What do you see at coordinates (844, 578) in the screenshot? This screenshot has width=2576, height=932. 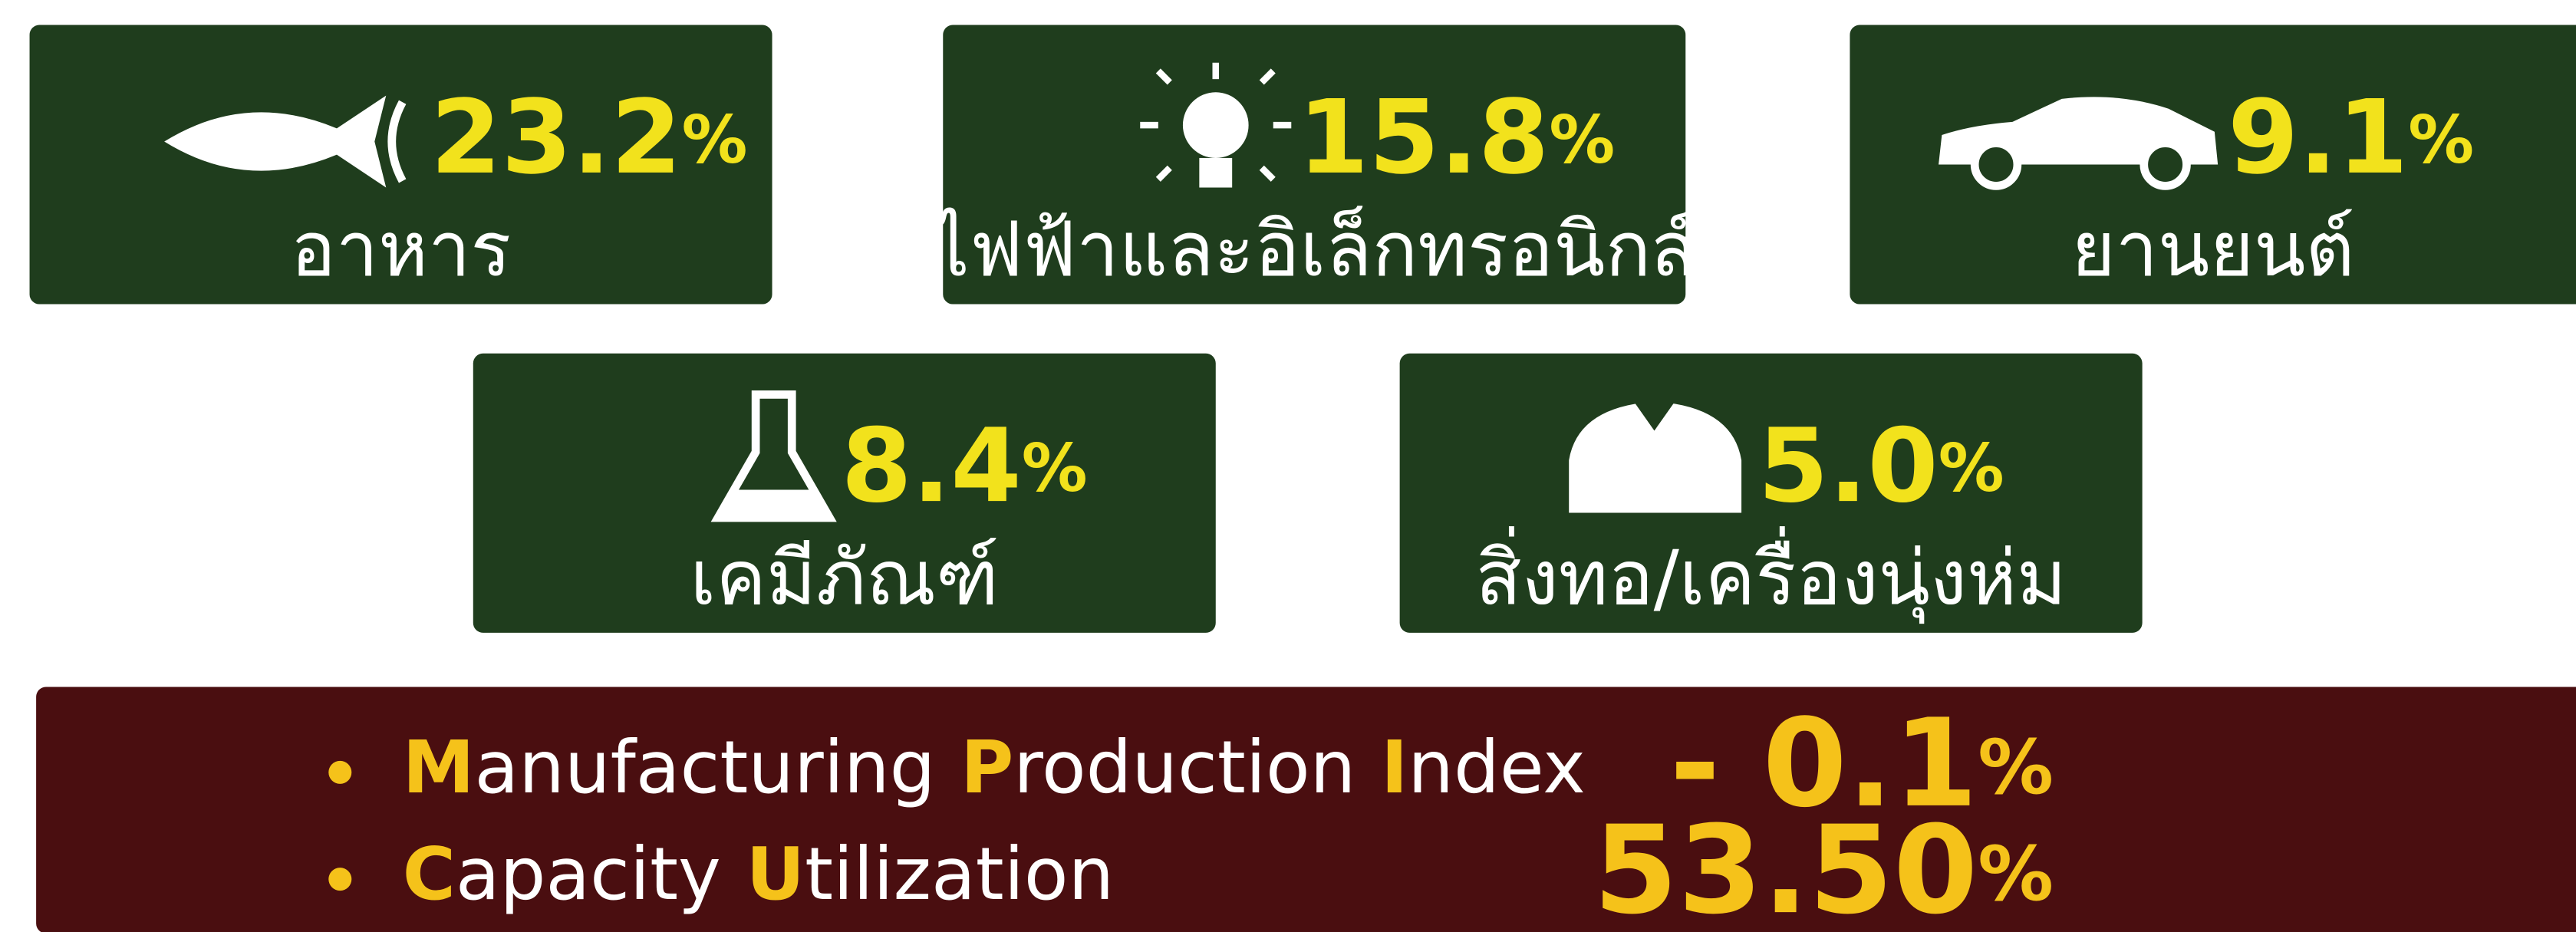 I see `card-label: เคมีภัณฑ์` at bounding box center [844, 578].